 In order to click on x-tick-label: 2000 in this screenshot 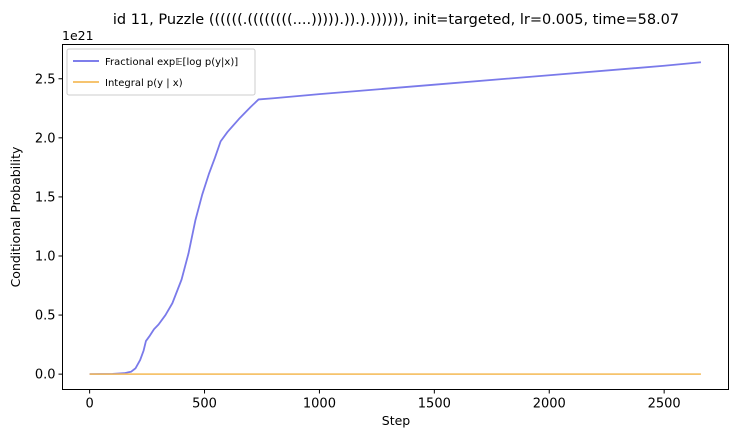, I will do `click(549, 404)`.